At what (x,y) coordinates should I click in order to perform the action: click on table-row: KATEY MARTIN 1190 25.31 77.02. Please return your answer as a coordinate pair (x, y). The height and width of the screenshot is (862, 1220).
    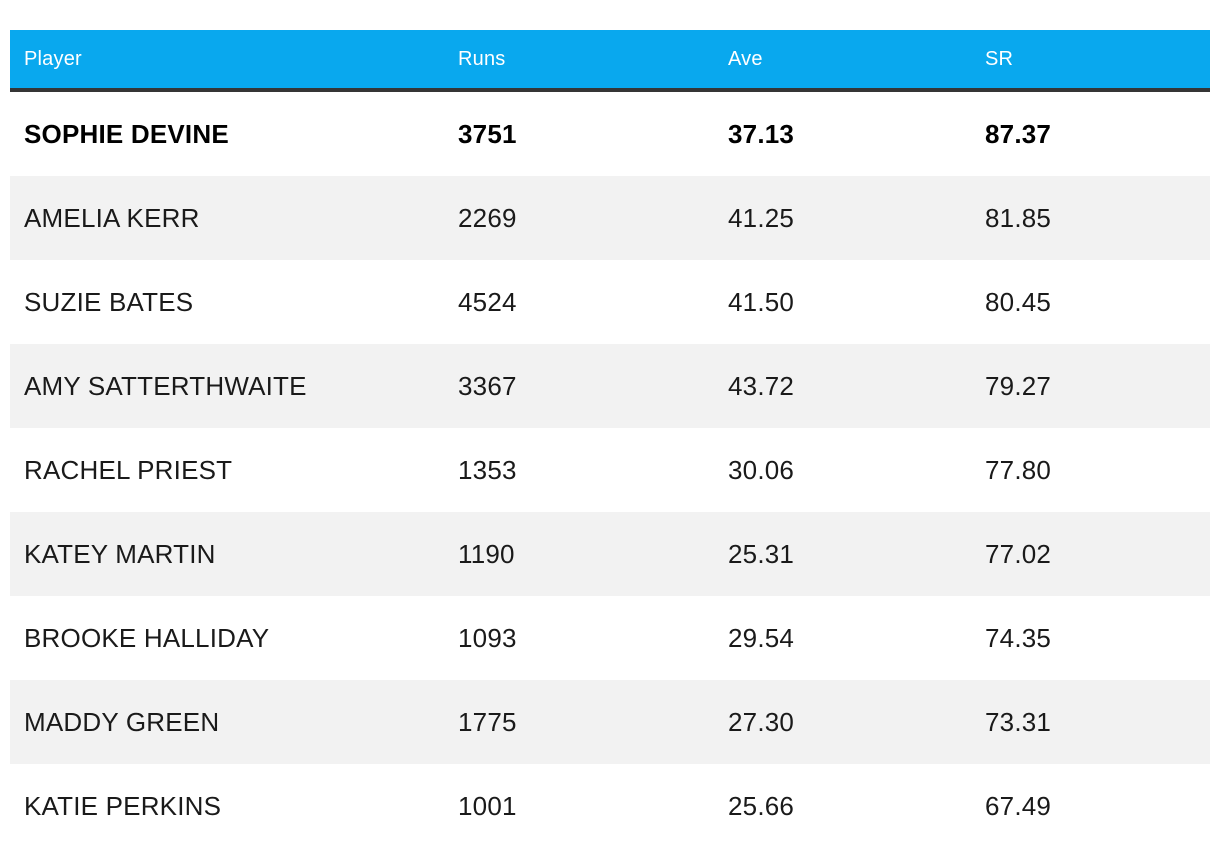
    Looking at the image, I should click on (610, 554).